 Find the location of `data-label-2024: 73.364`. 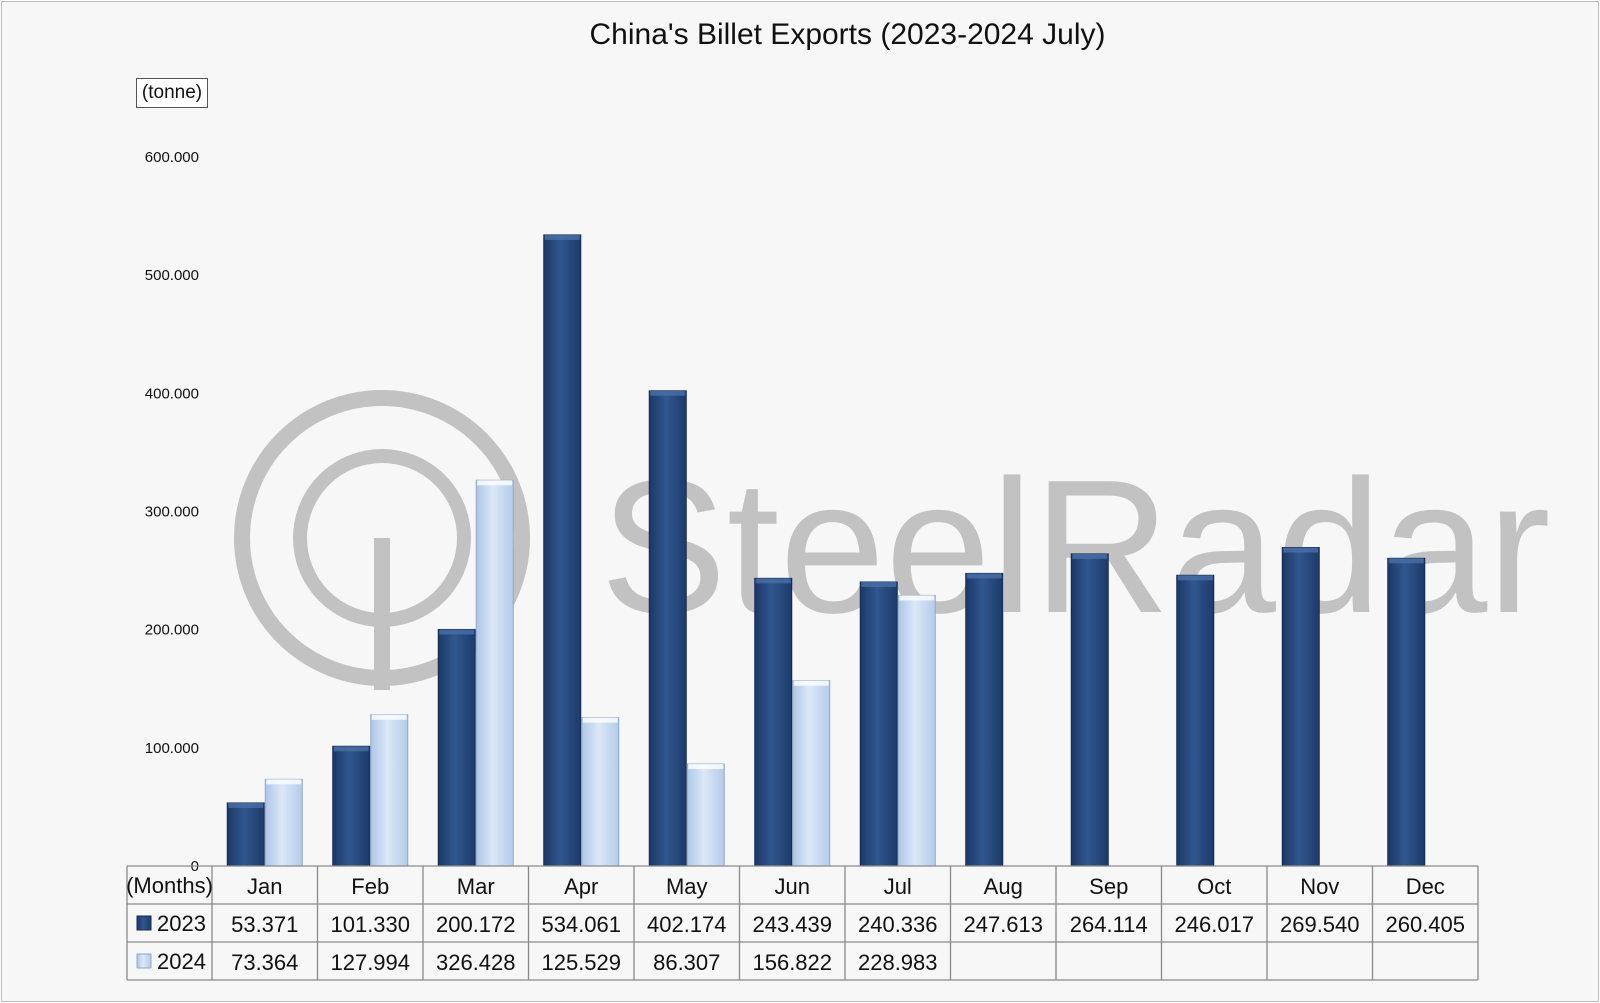

data-label-2024: 73.364 is located at coordinates (264, 962).